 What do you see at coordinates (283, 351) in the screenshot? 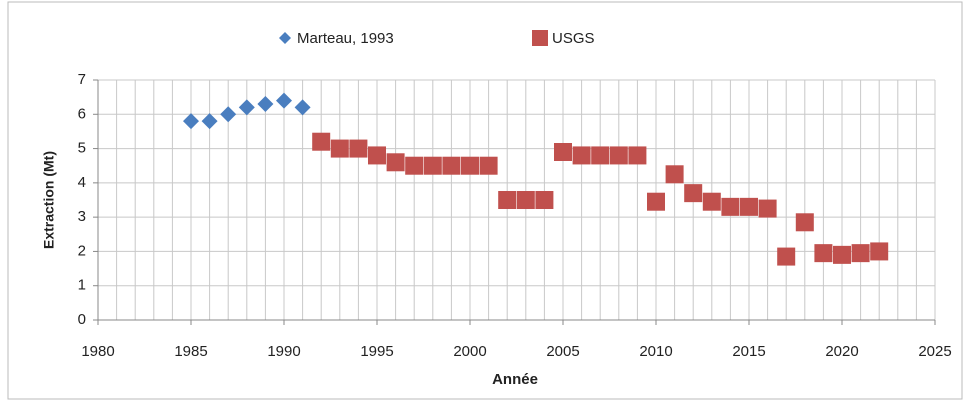
I see `x-tick-label: 1990` at bounding box center [283, 351].